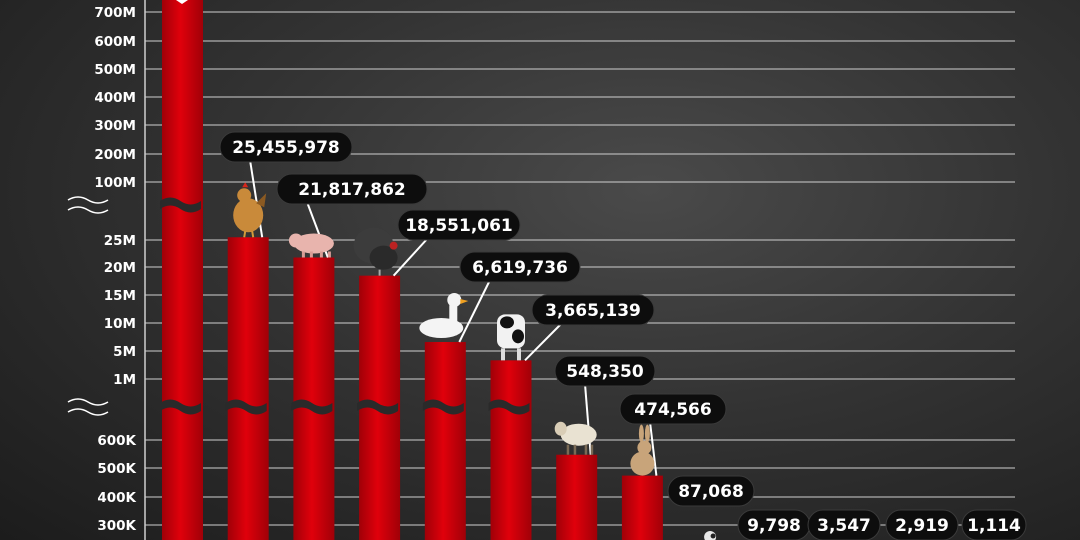  I want to click on y-tick-label: 200M, so click(115, 155).